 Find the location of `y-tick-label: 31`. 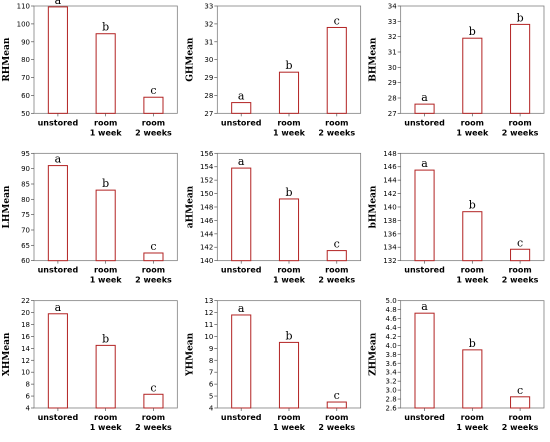

y-tick-label: 31 is located at coordinates (208, 42).